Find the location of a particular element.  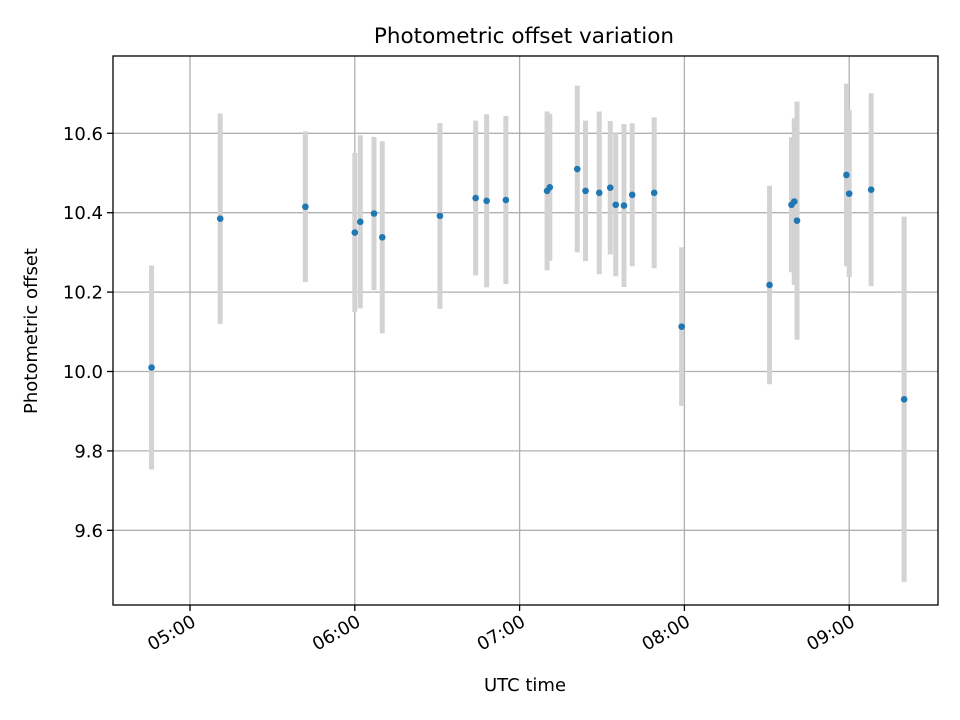

y-tick-label: 10.6 is located at coordinates (83, 134).